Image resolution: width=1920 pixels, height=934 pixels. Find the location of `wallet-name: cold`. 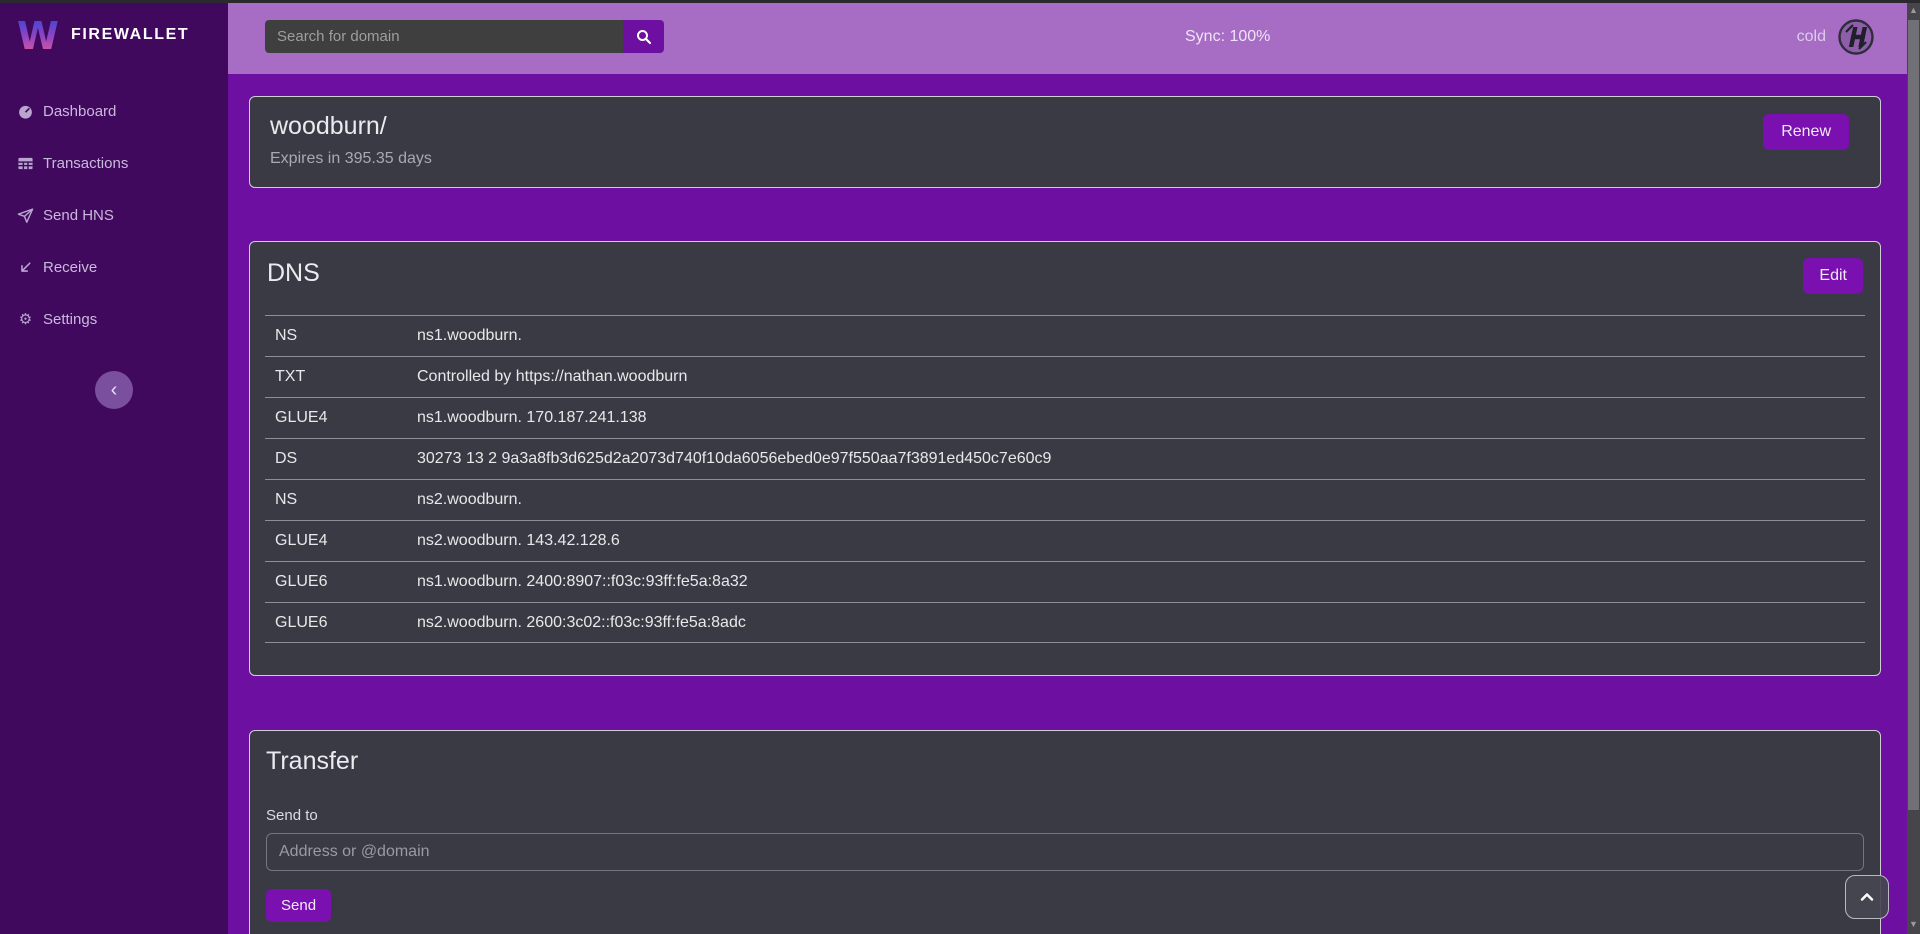

wallet-name: cold is located at coordinates (1811, 36).